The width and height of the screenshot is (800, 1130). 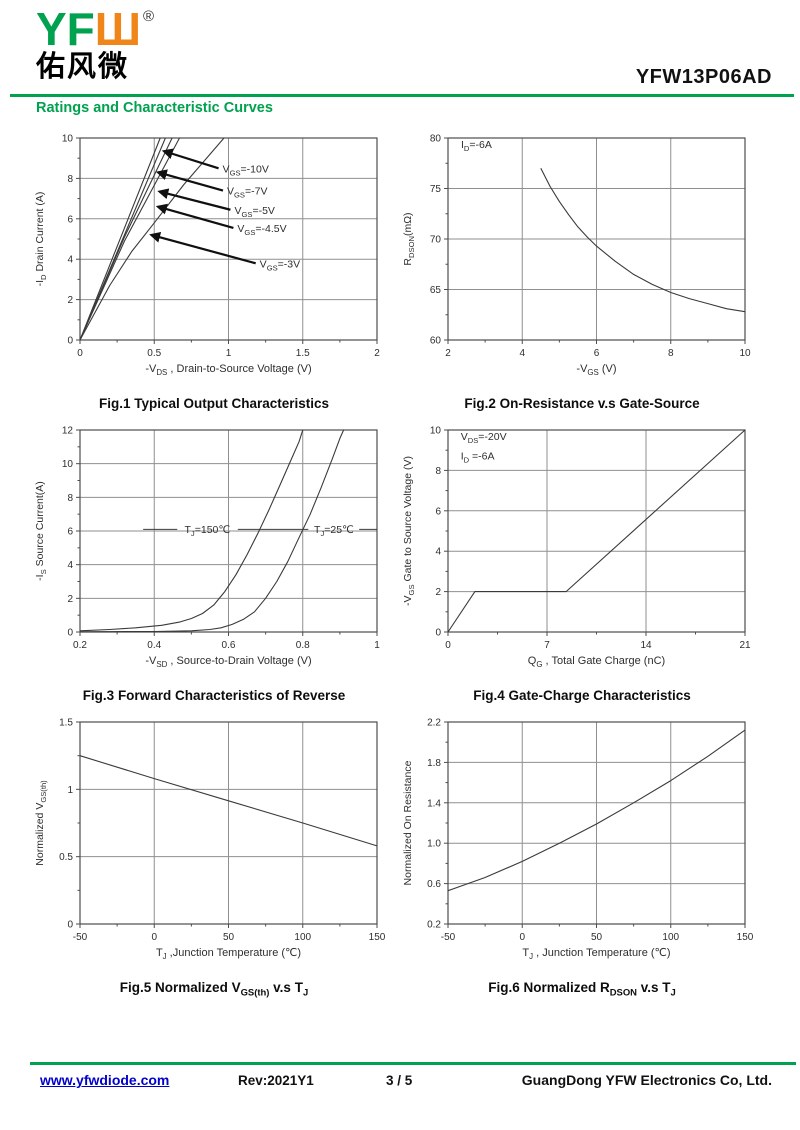 I want to click on svg-text: 0.4, so click(x=154, y=645).